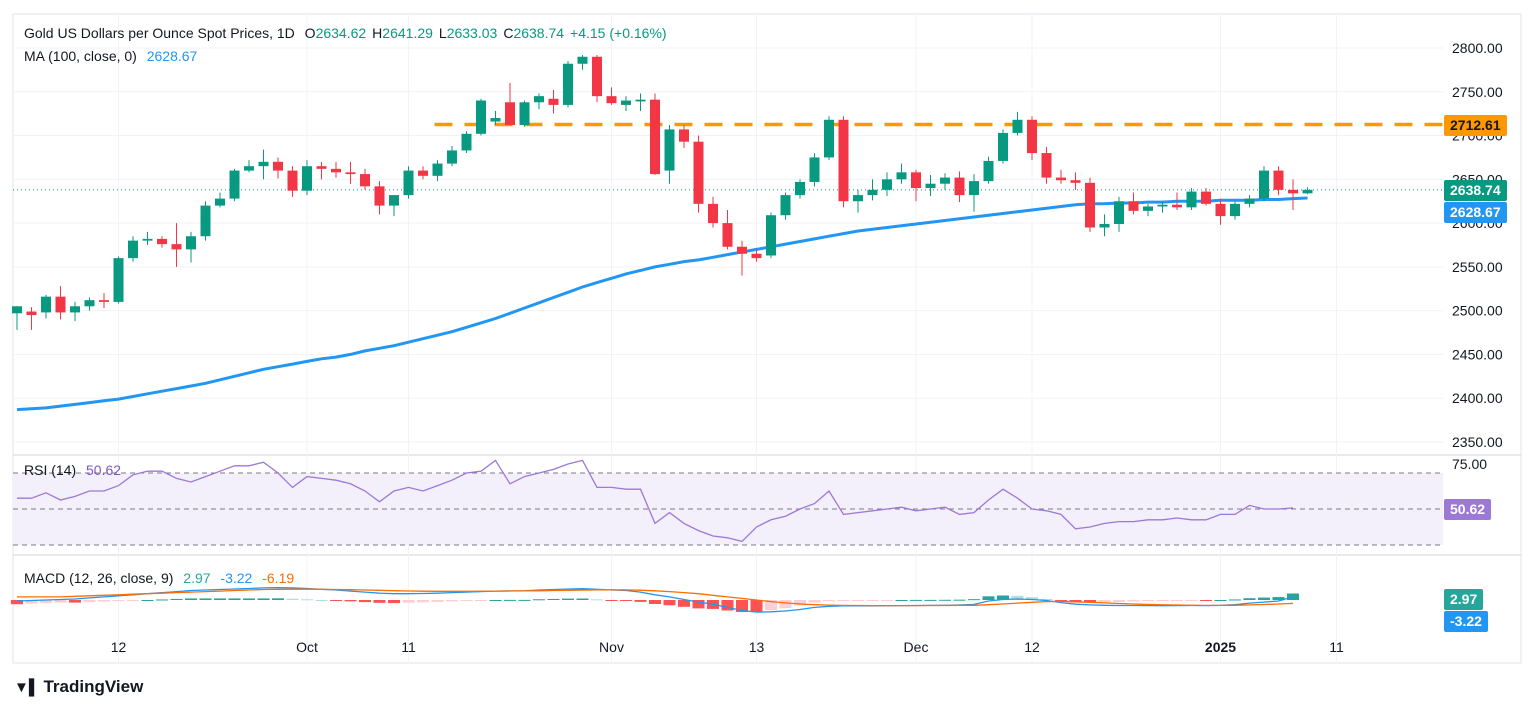  Describe the element at coordinates (50, 470) in the screenshot. I see `rsi-label: RSI (14)` at that location.